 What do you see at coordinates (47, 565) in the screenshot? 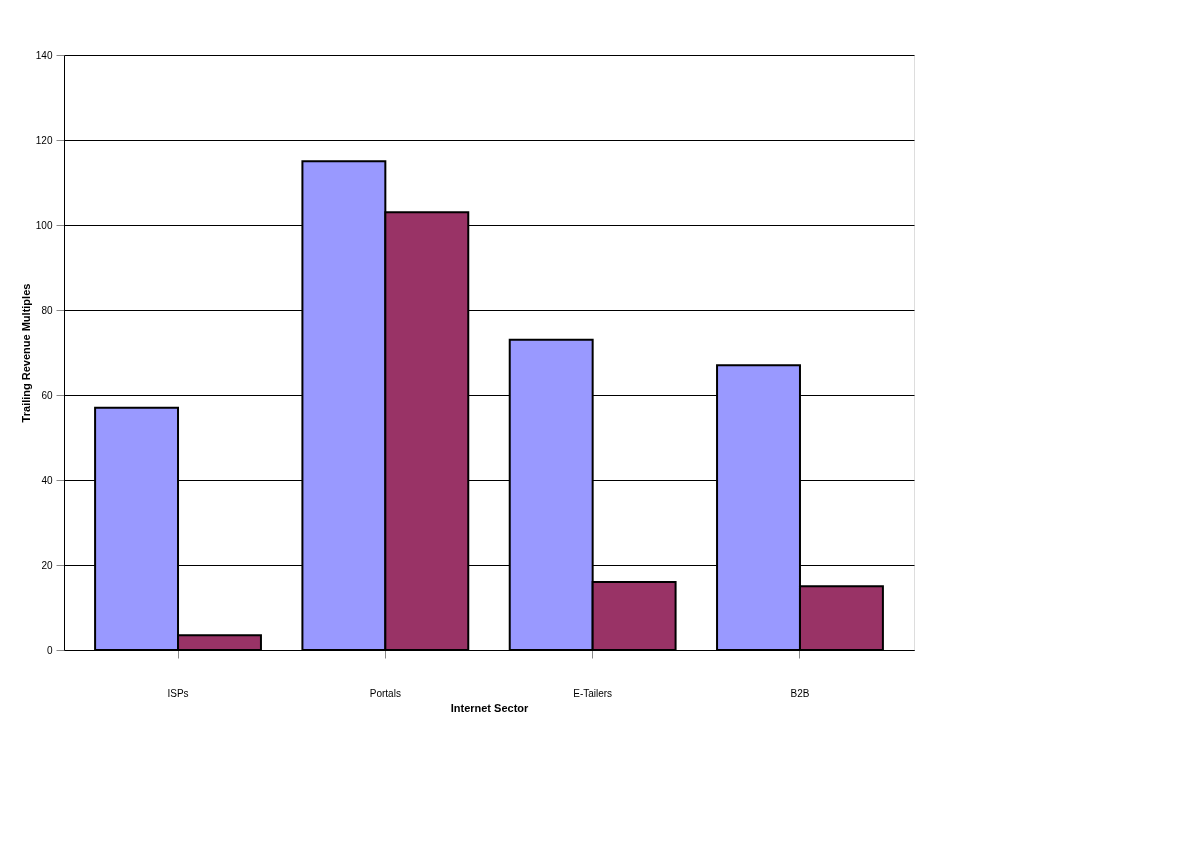
I see `y-tick-label: 20` at bounding box center [47, 565].